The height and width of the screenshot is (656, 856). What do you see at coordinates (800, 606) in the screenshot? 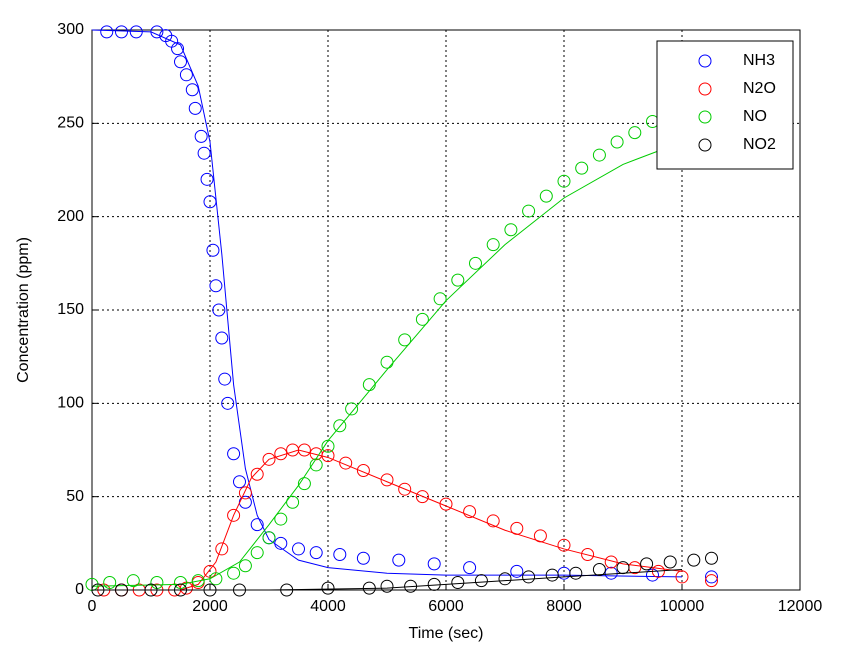
I see `x-tick-label: 12000` at bounding box center [800, 606].